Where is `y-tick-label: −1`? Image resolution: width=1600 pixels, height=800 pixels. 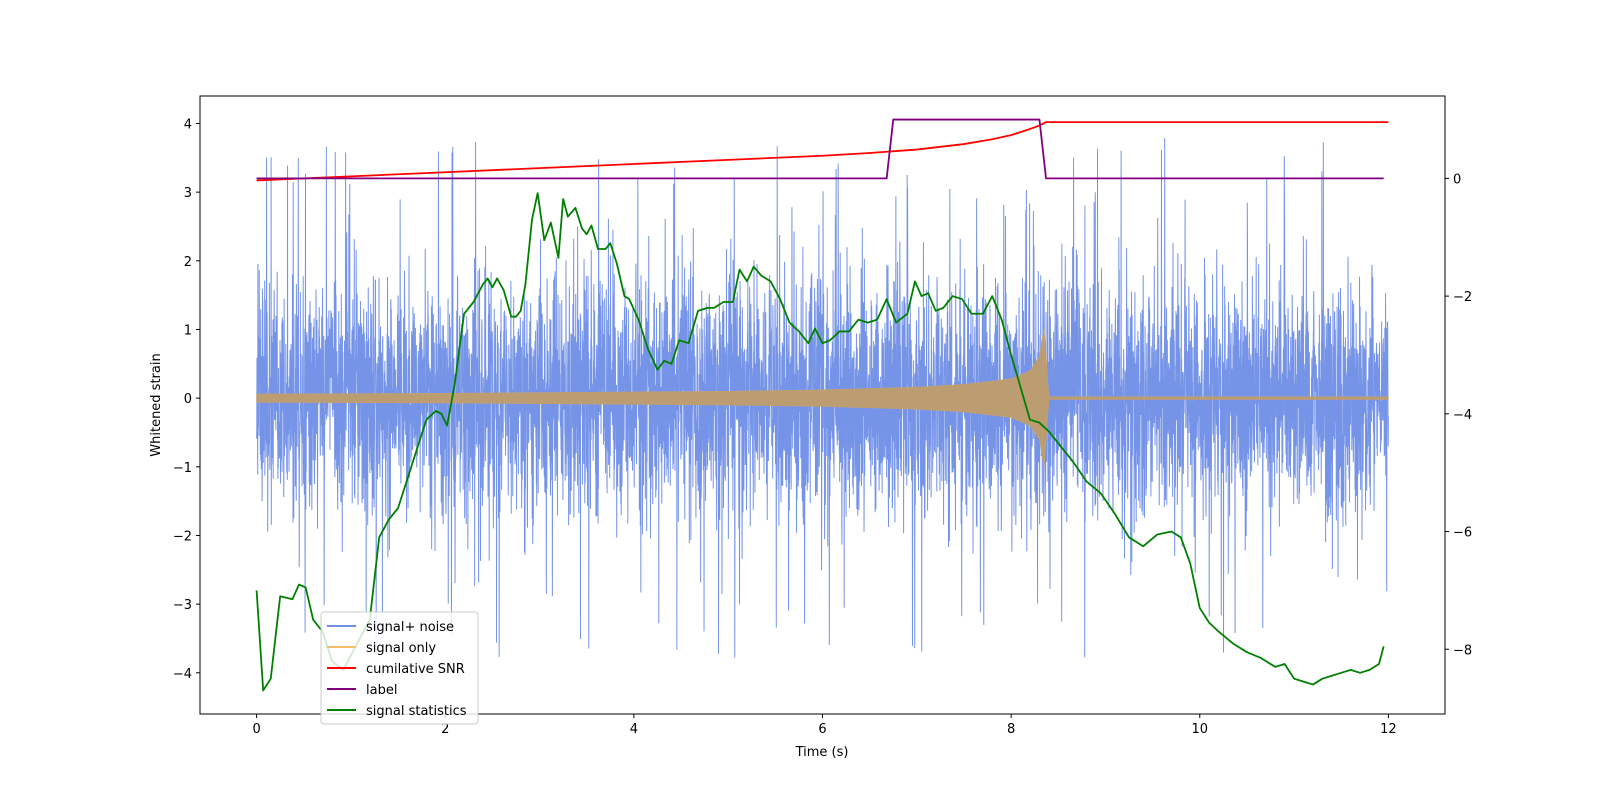
y-tick-label: −1 is located at coordinates (182, 468).